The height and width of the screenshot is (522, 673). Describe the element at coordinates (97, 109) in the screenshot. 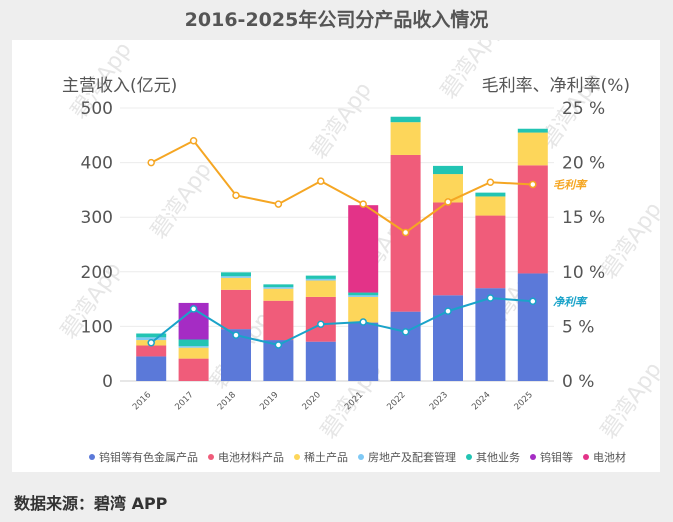

I see `left-tick-label: 500` at that location.